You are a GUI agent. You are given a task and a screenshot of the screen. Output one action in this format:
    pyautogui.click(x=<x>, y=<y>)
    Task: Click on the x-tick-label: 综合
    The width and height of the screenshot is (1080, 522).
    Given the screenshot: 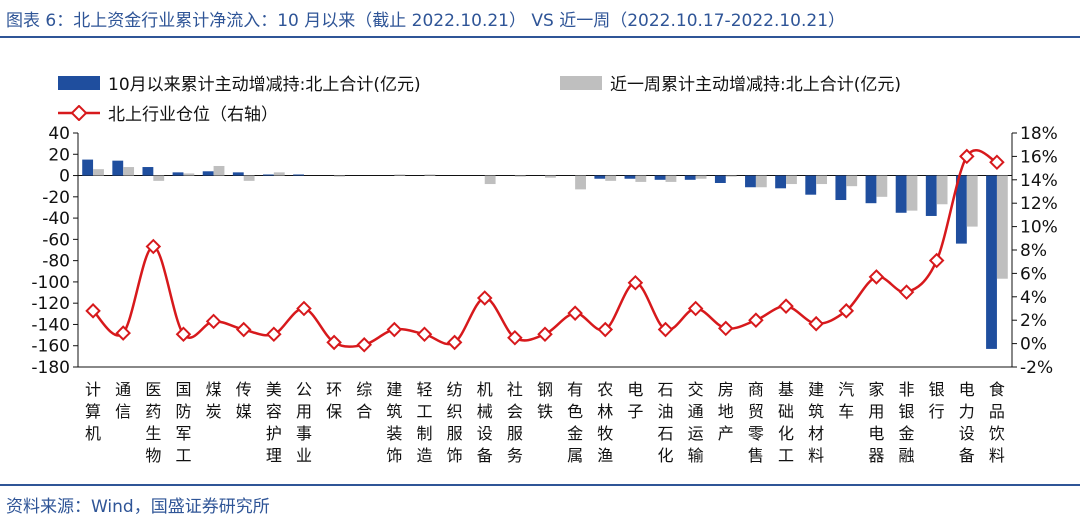 What is the action you would take?
    pyautogui.click(x=364, y=400)
    